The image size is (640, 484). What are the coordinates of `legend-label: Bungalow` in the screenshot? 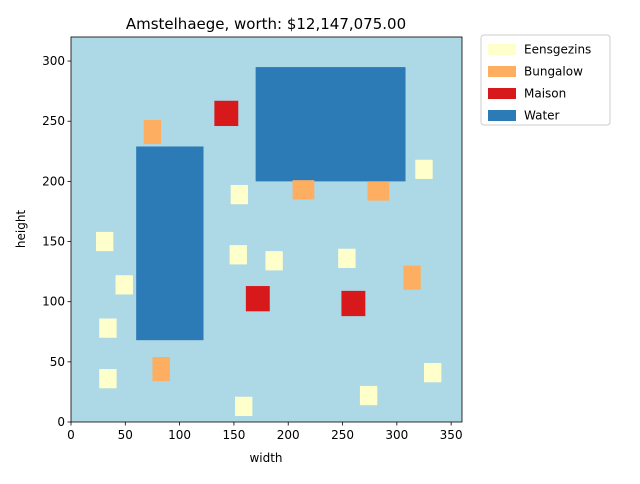 It's located at (553, 72).